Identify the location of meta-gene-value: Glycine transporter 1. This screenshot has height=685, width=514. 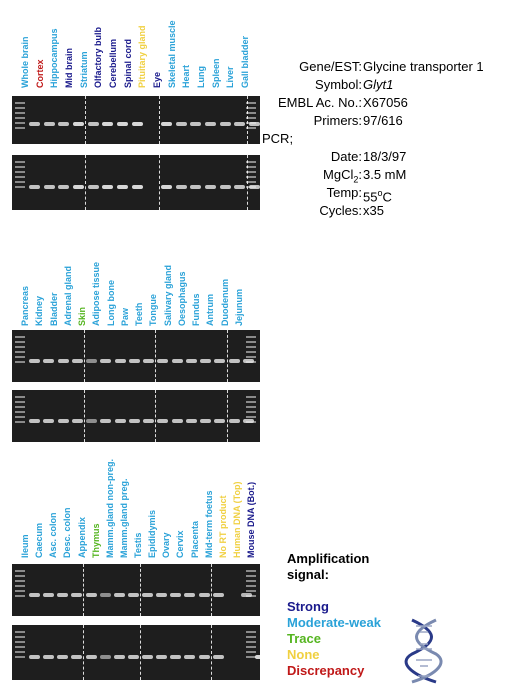
(423, 66).